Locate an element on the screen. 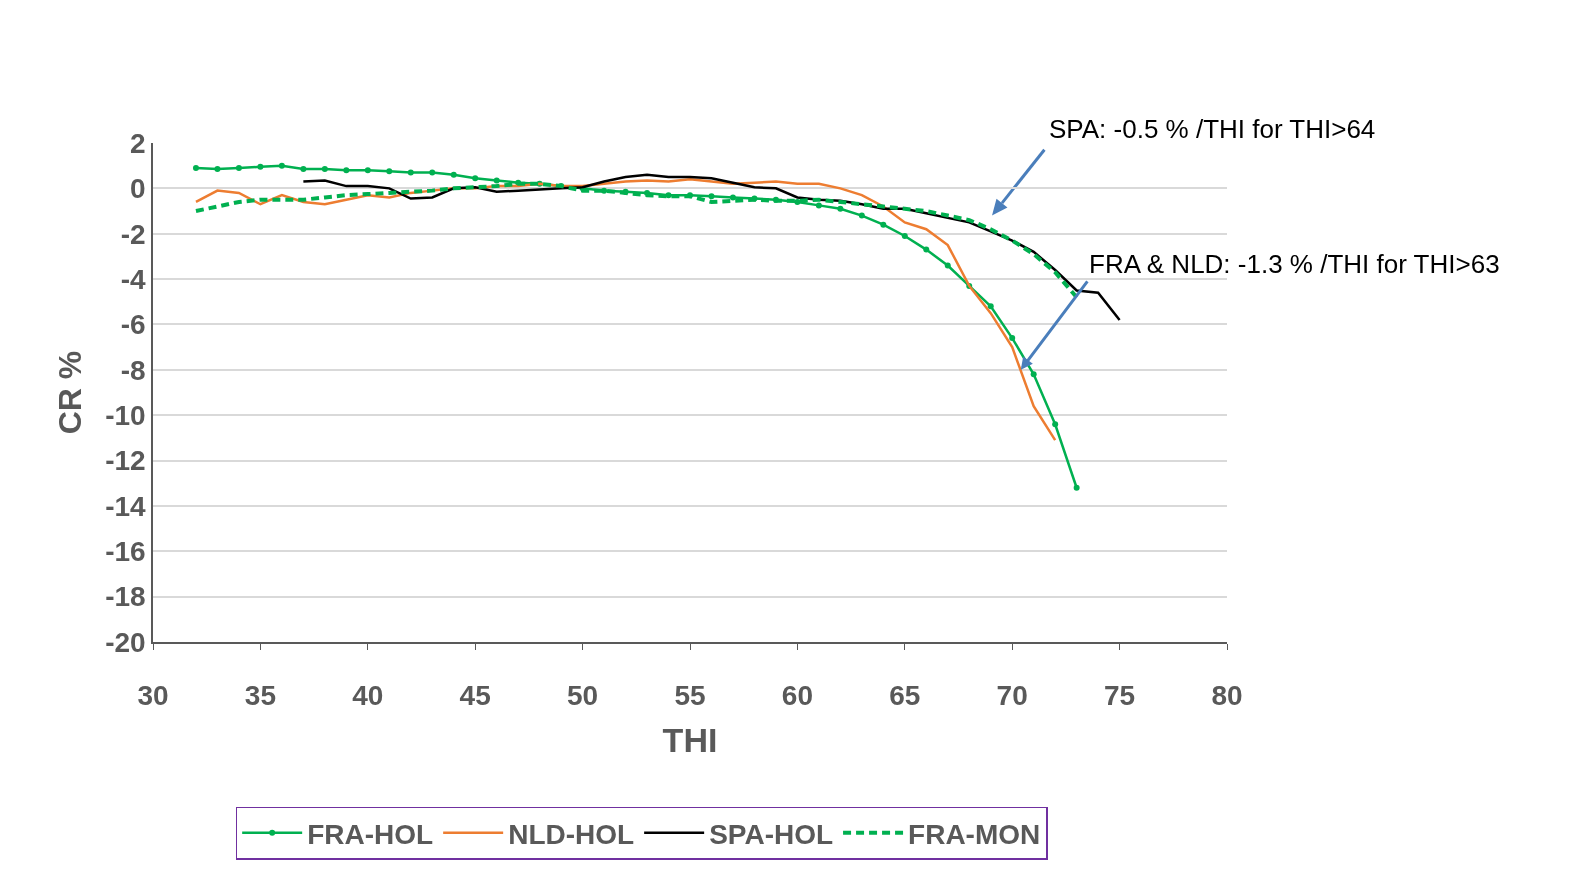 The height and width of the screenshot is (872, 1575). y-tick-label: 2 is located at coordinates (138, 143).